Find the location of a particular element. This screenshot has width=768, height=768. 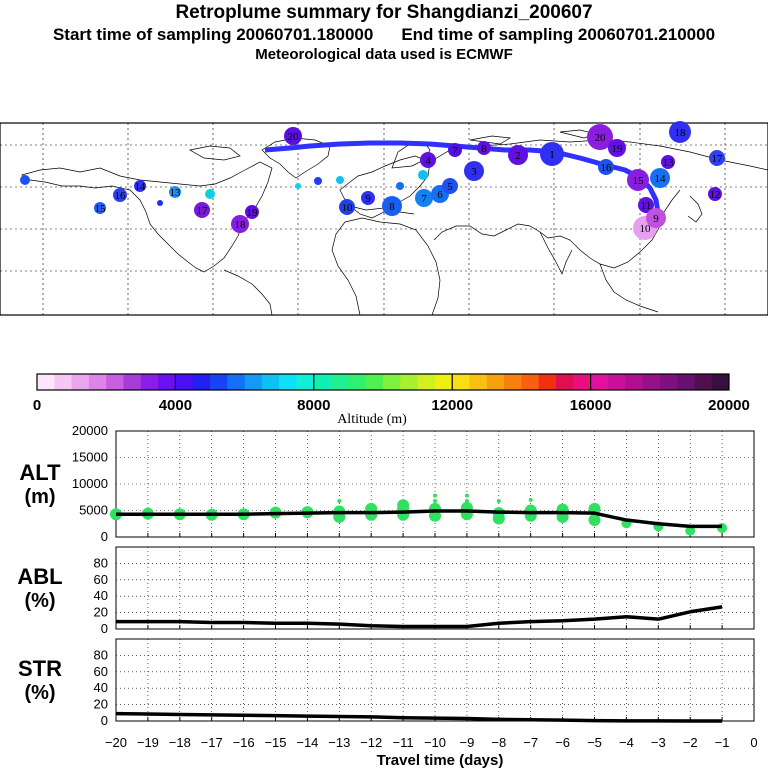

x-axis-label: Travel time (days) is located at coordinates (440, 760).